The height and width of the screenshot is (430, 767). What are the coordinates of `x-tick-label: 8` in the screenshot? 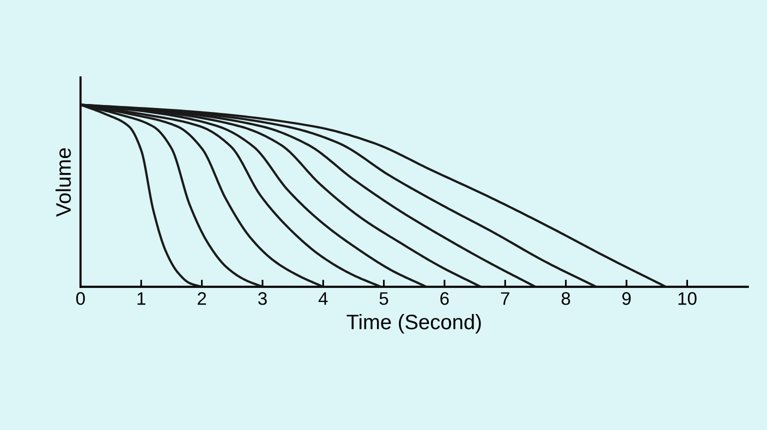 It's located at (566, 298).